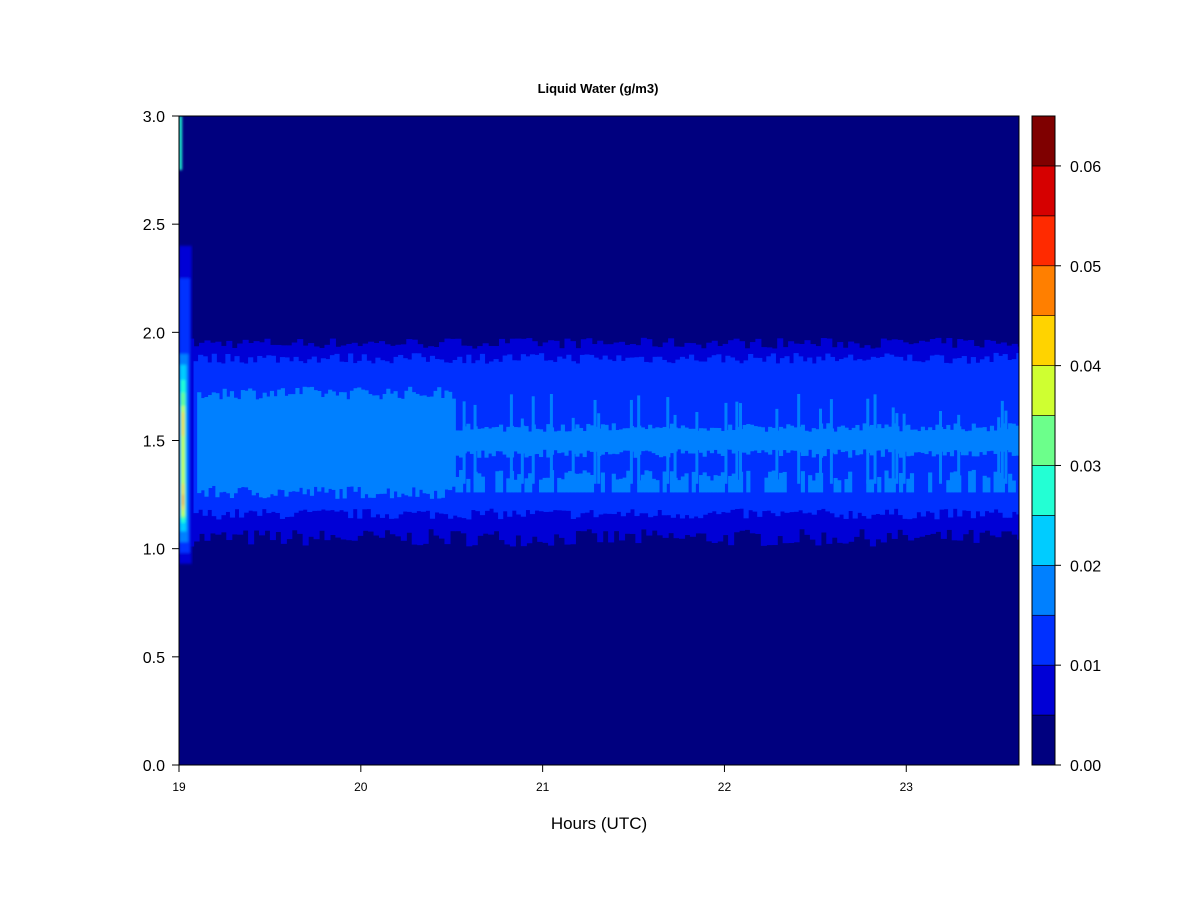 The height and width of the screenshot is (900, 1200). Describe the element at coordinates (598, 88) in the screenshot. I see `chart-title: Liquid Water (g/m3)` at that location.